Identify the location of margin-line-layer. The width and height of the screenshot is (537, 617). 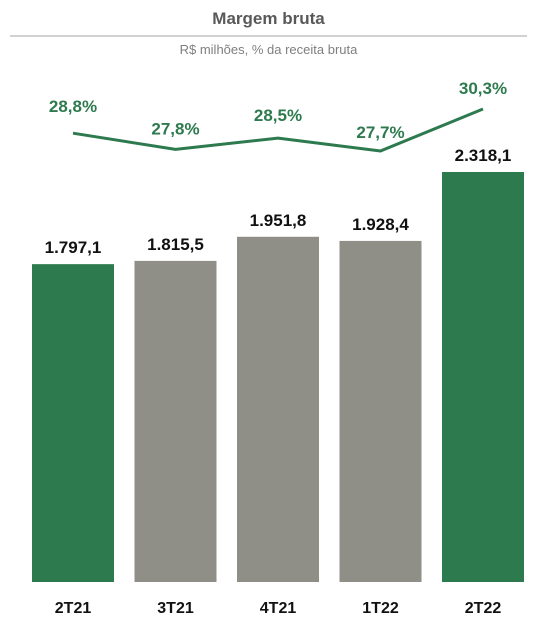
(278, 130).